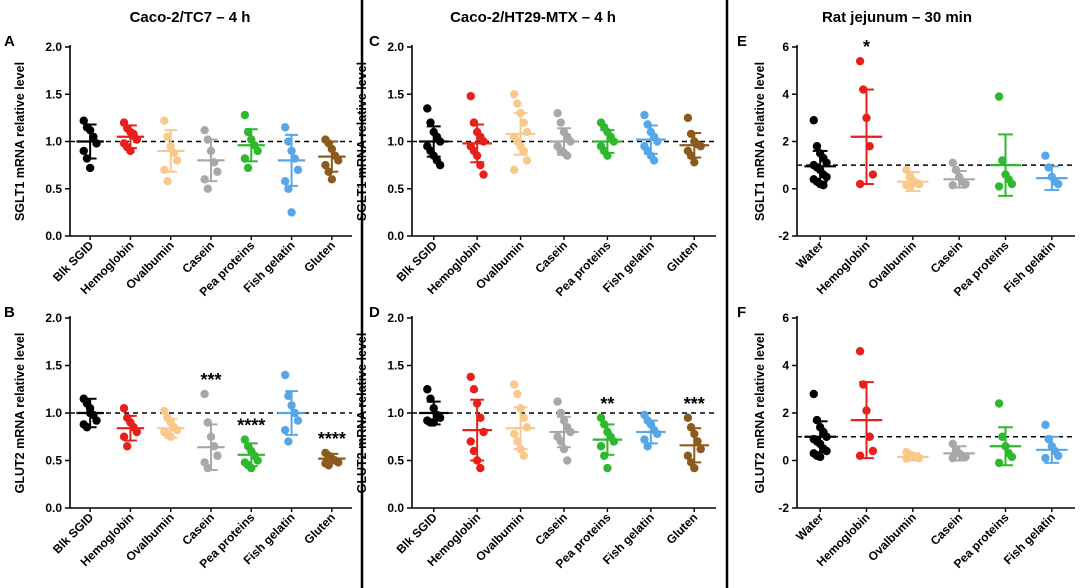  Describe the element at coordinates (374, 312) in the screenshot. I see `panel-letter: D` at that location.